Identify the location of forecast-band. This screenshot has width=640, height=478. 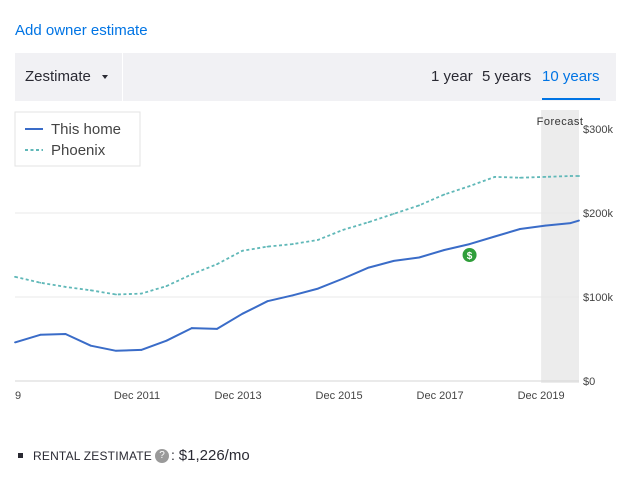
(560, 246).